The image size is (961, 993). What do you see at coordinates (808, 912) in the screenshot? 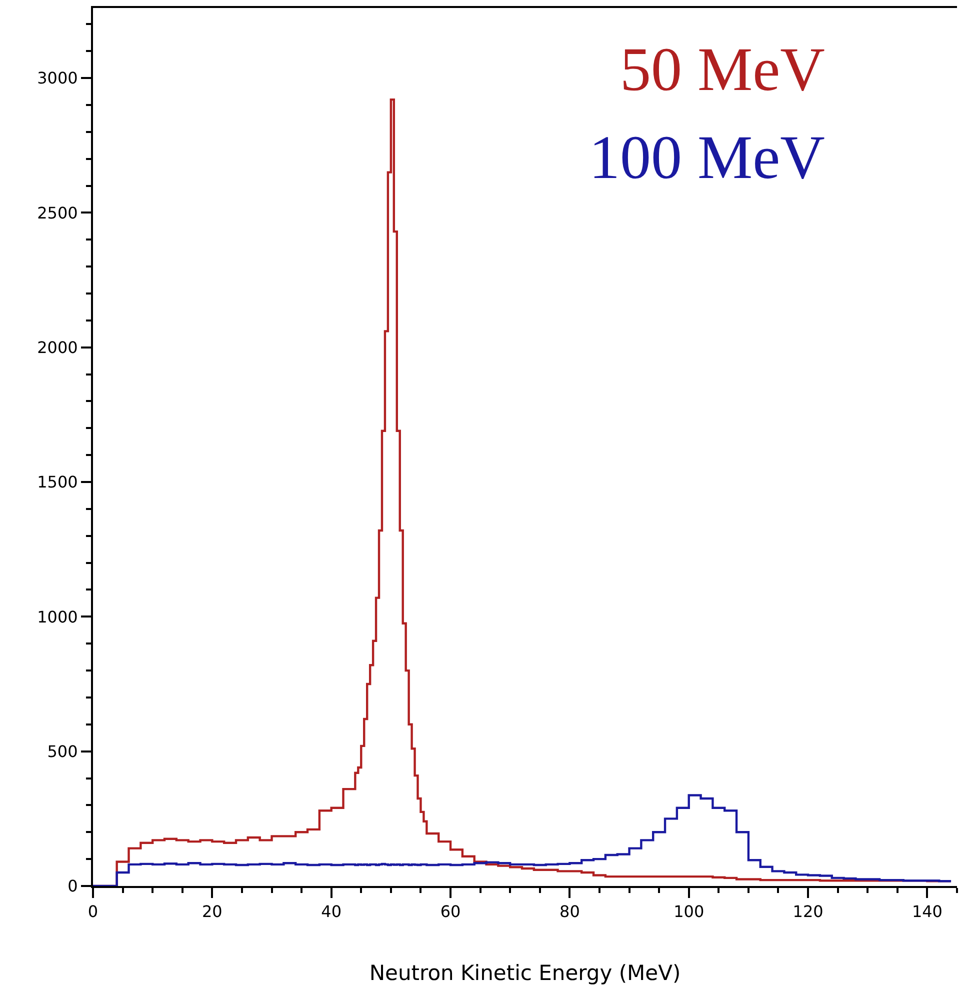
I see `x-tick-label: 120` at bounding box center [808, 912].